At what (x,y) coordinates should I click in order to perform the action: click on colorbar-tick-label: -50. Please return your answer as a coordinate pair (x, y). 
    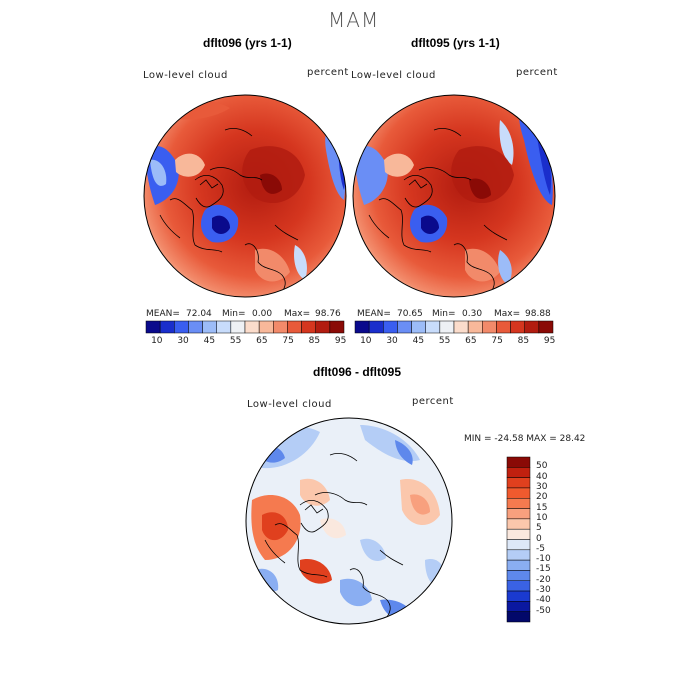
    Looking at the image, I should click on (543, 610).